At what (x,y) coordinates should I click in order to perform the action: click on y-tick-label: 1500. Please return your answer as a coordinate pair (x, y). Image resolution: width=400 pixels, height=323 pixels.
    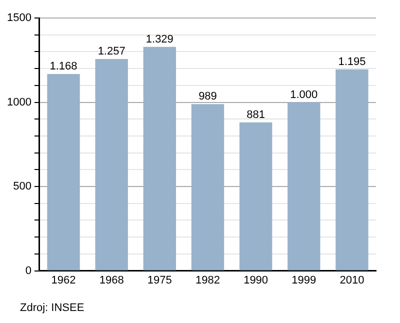
    Looking at the image, I should click on (19, 18).